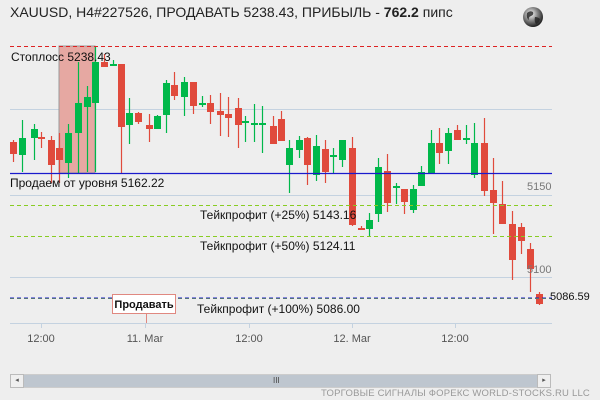  Describe the element at coordinates (144, 304) in the screenshot. I see `sell-signal-badge: Продавать` at that location.